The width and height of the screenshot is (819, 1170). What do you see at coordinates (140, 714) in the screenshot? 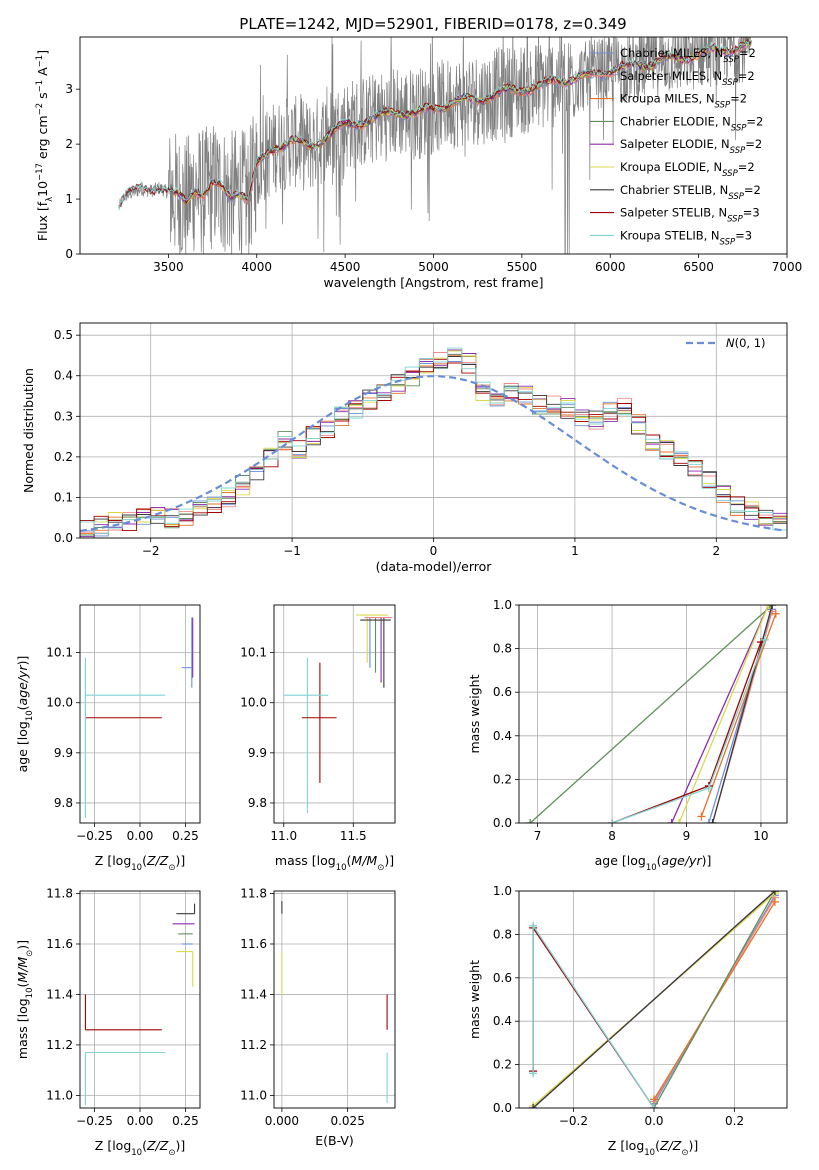
I see `age-vs-Z-frame` at bounding box center [140, 714].